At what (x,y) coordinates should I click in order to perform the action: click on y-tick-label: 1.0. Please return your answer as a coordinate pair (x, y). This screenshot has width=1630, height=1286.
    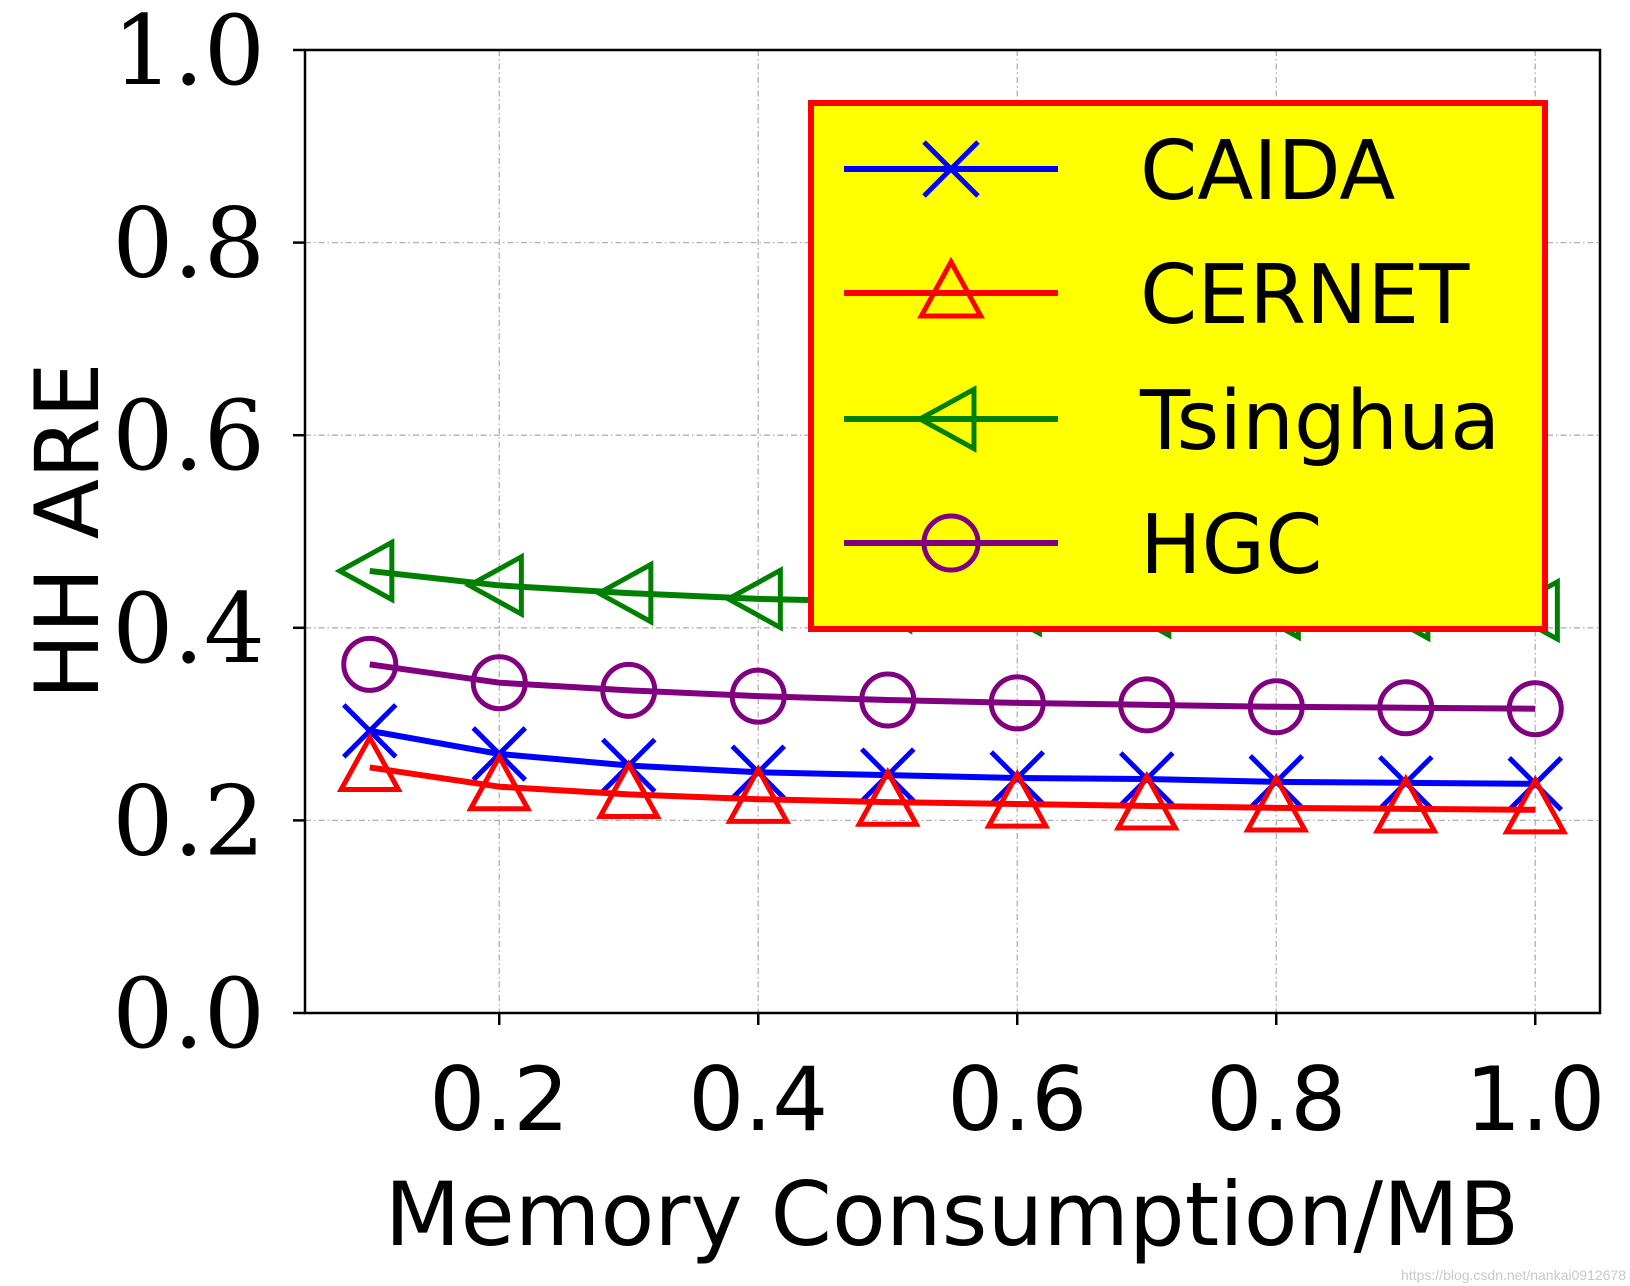
    Looking at the image, I should click on (188, 53).